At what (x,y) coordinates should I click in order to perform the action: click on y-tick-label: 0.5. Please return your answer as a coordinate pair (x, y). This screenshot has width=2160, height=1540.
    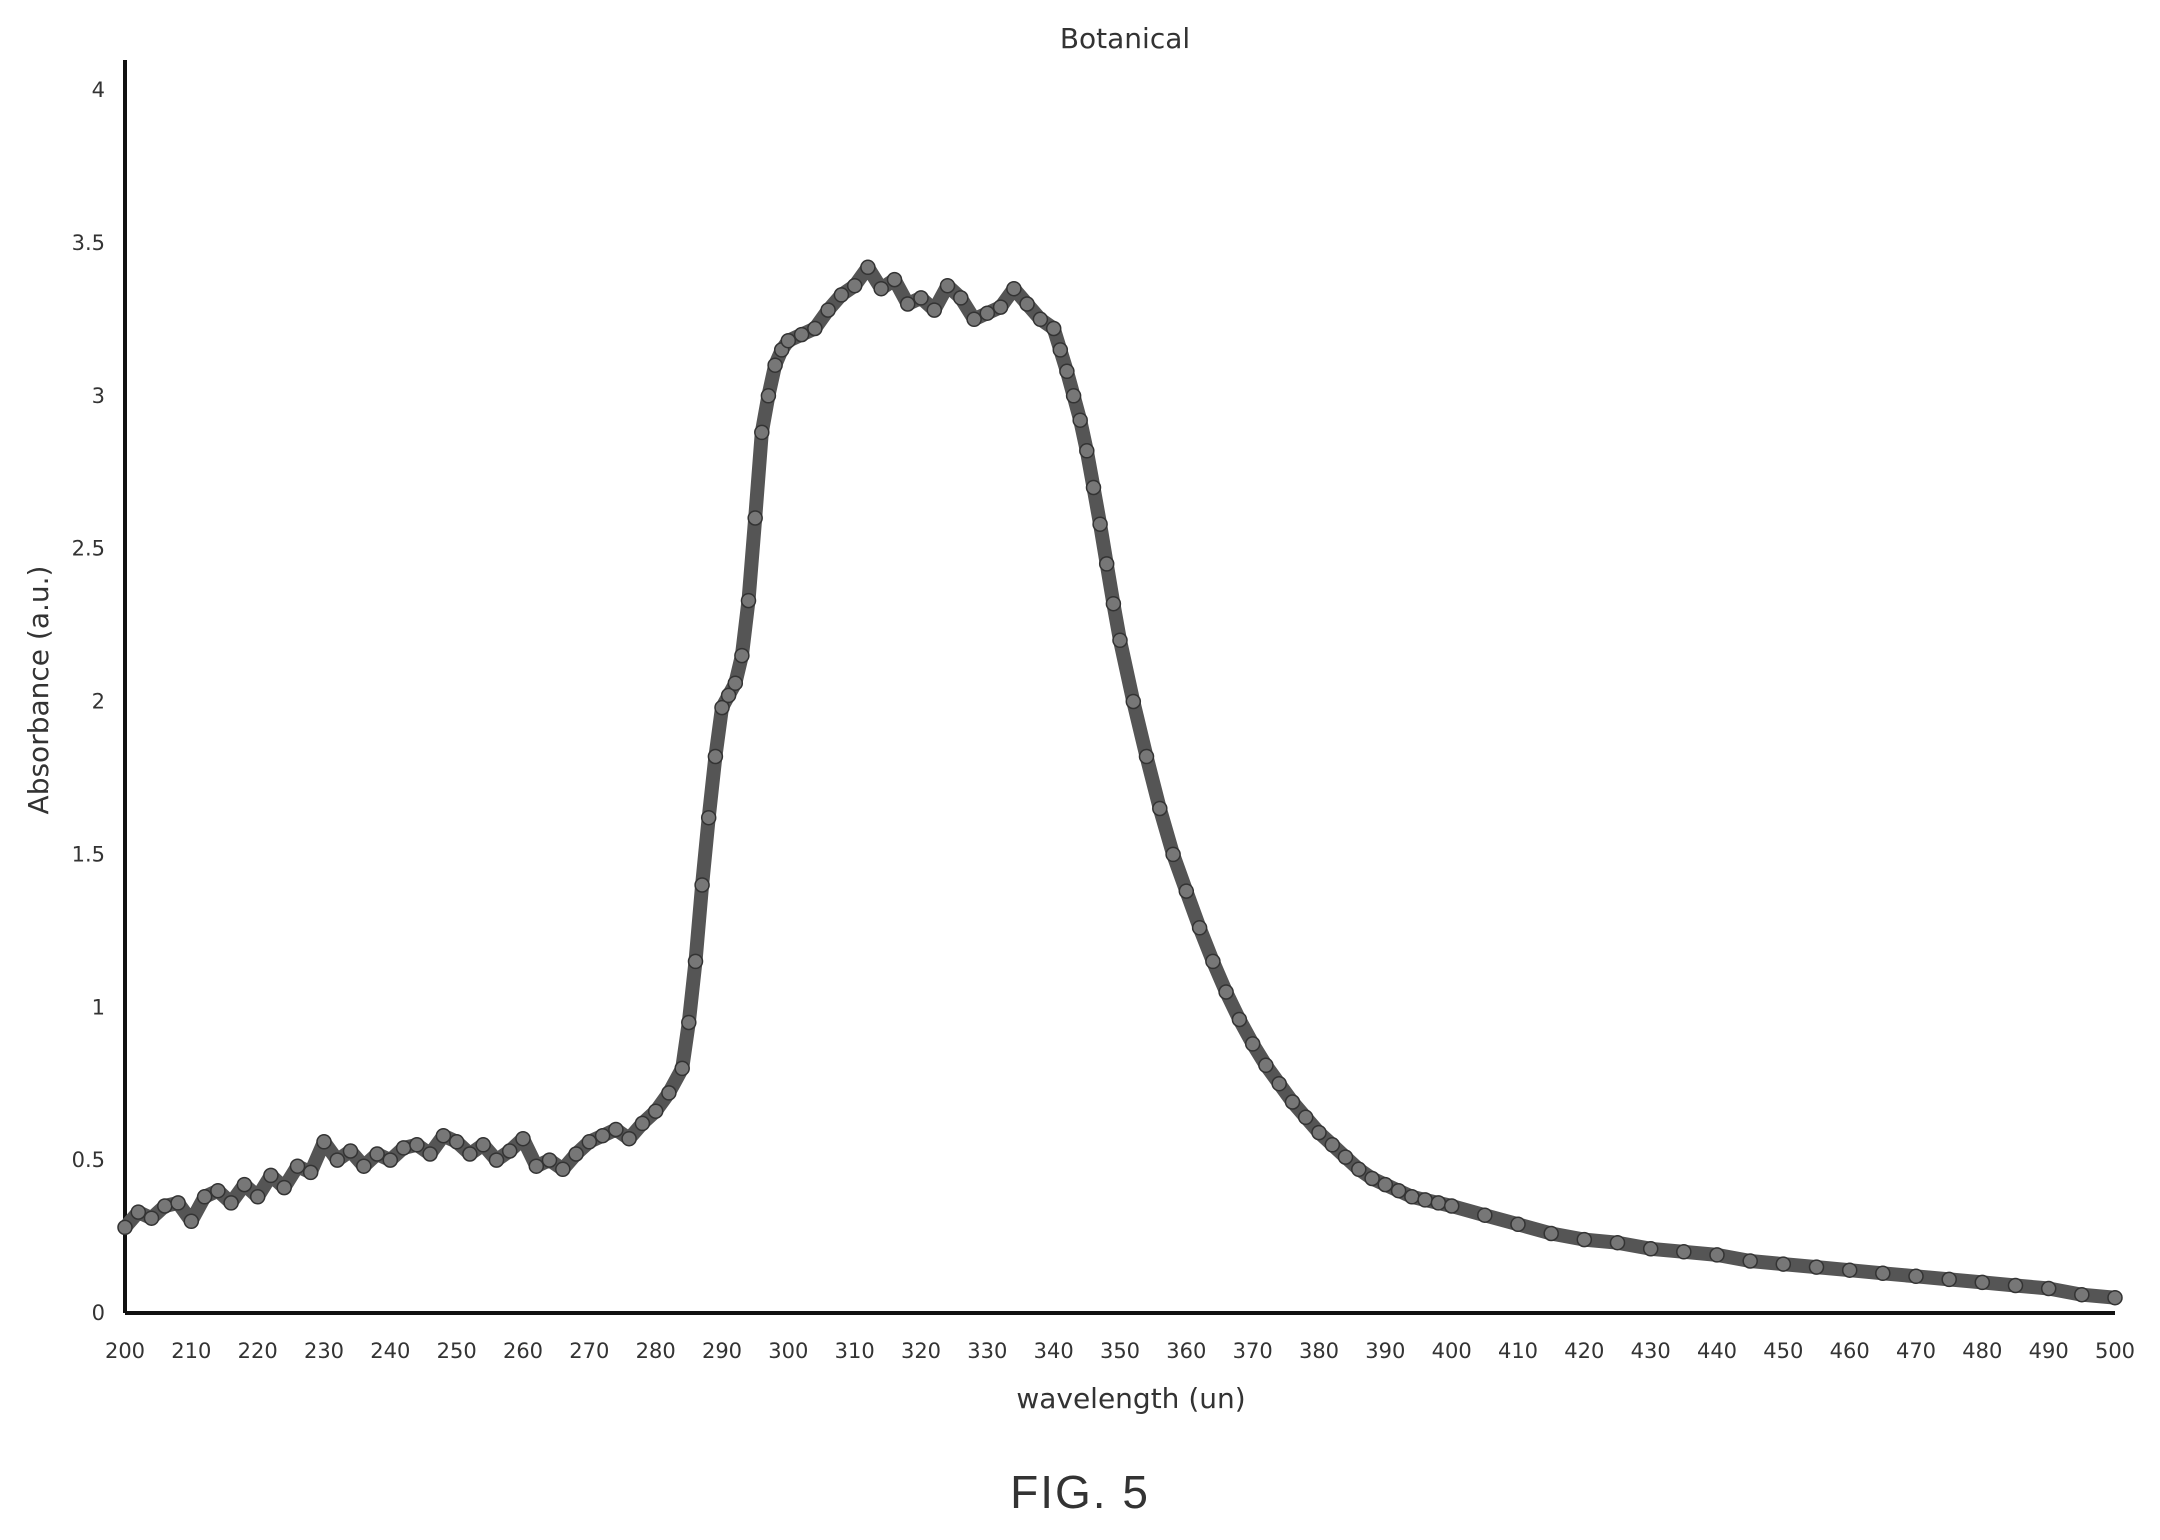
    Looking at the image, I should click on (88, 1160).